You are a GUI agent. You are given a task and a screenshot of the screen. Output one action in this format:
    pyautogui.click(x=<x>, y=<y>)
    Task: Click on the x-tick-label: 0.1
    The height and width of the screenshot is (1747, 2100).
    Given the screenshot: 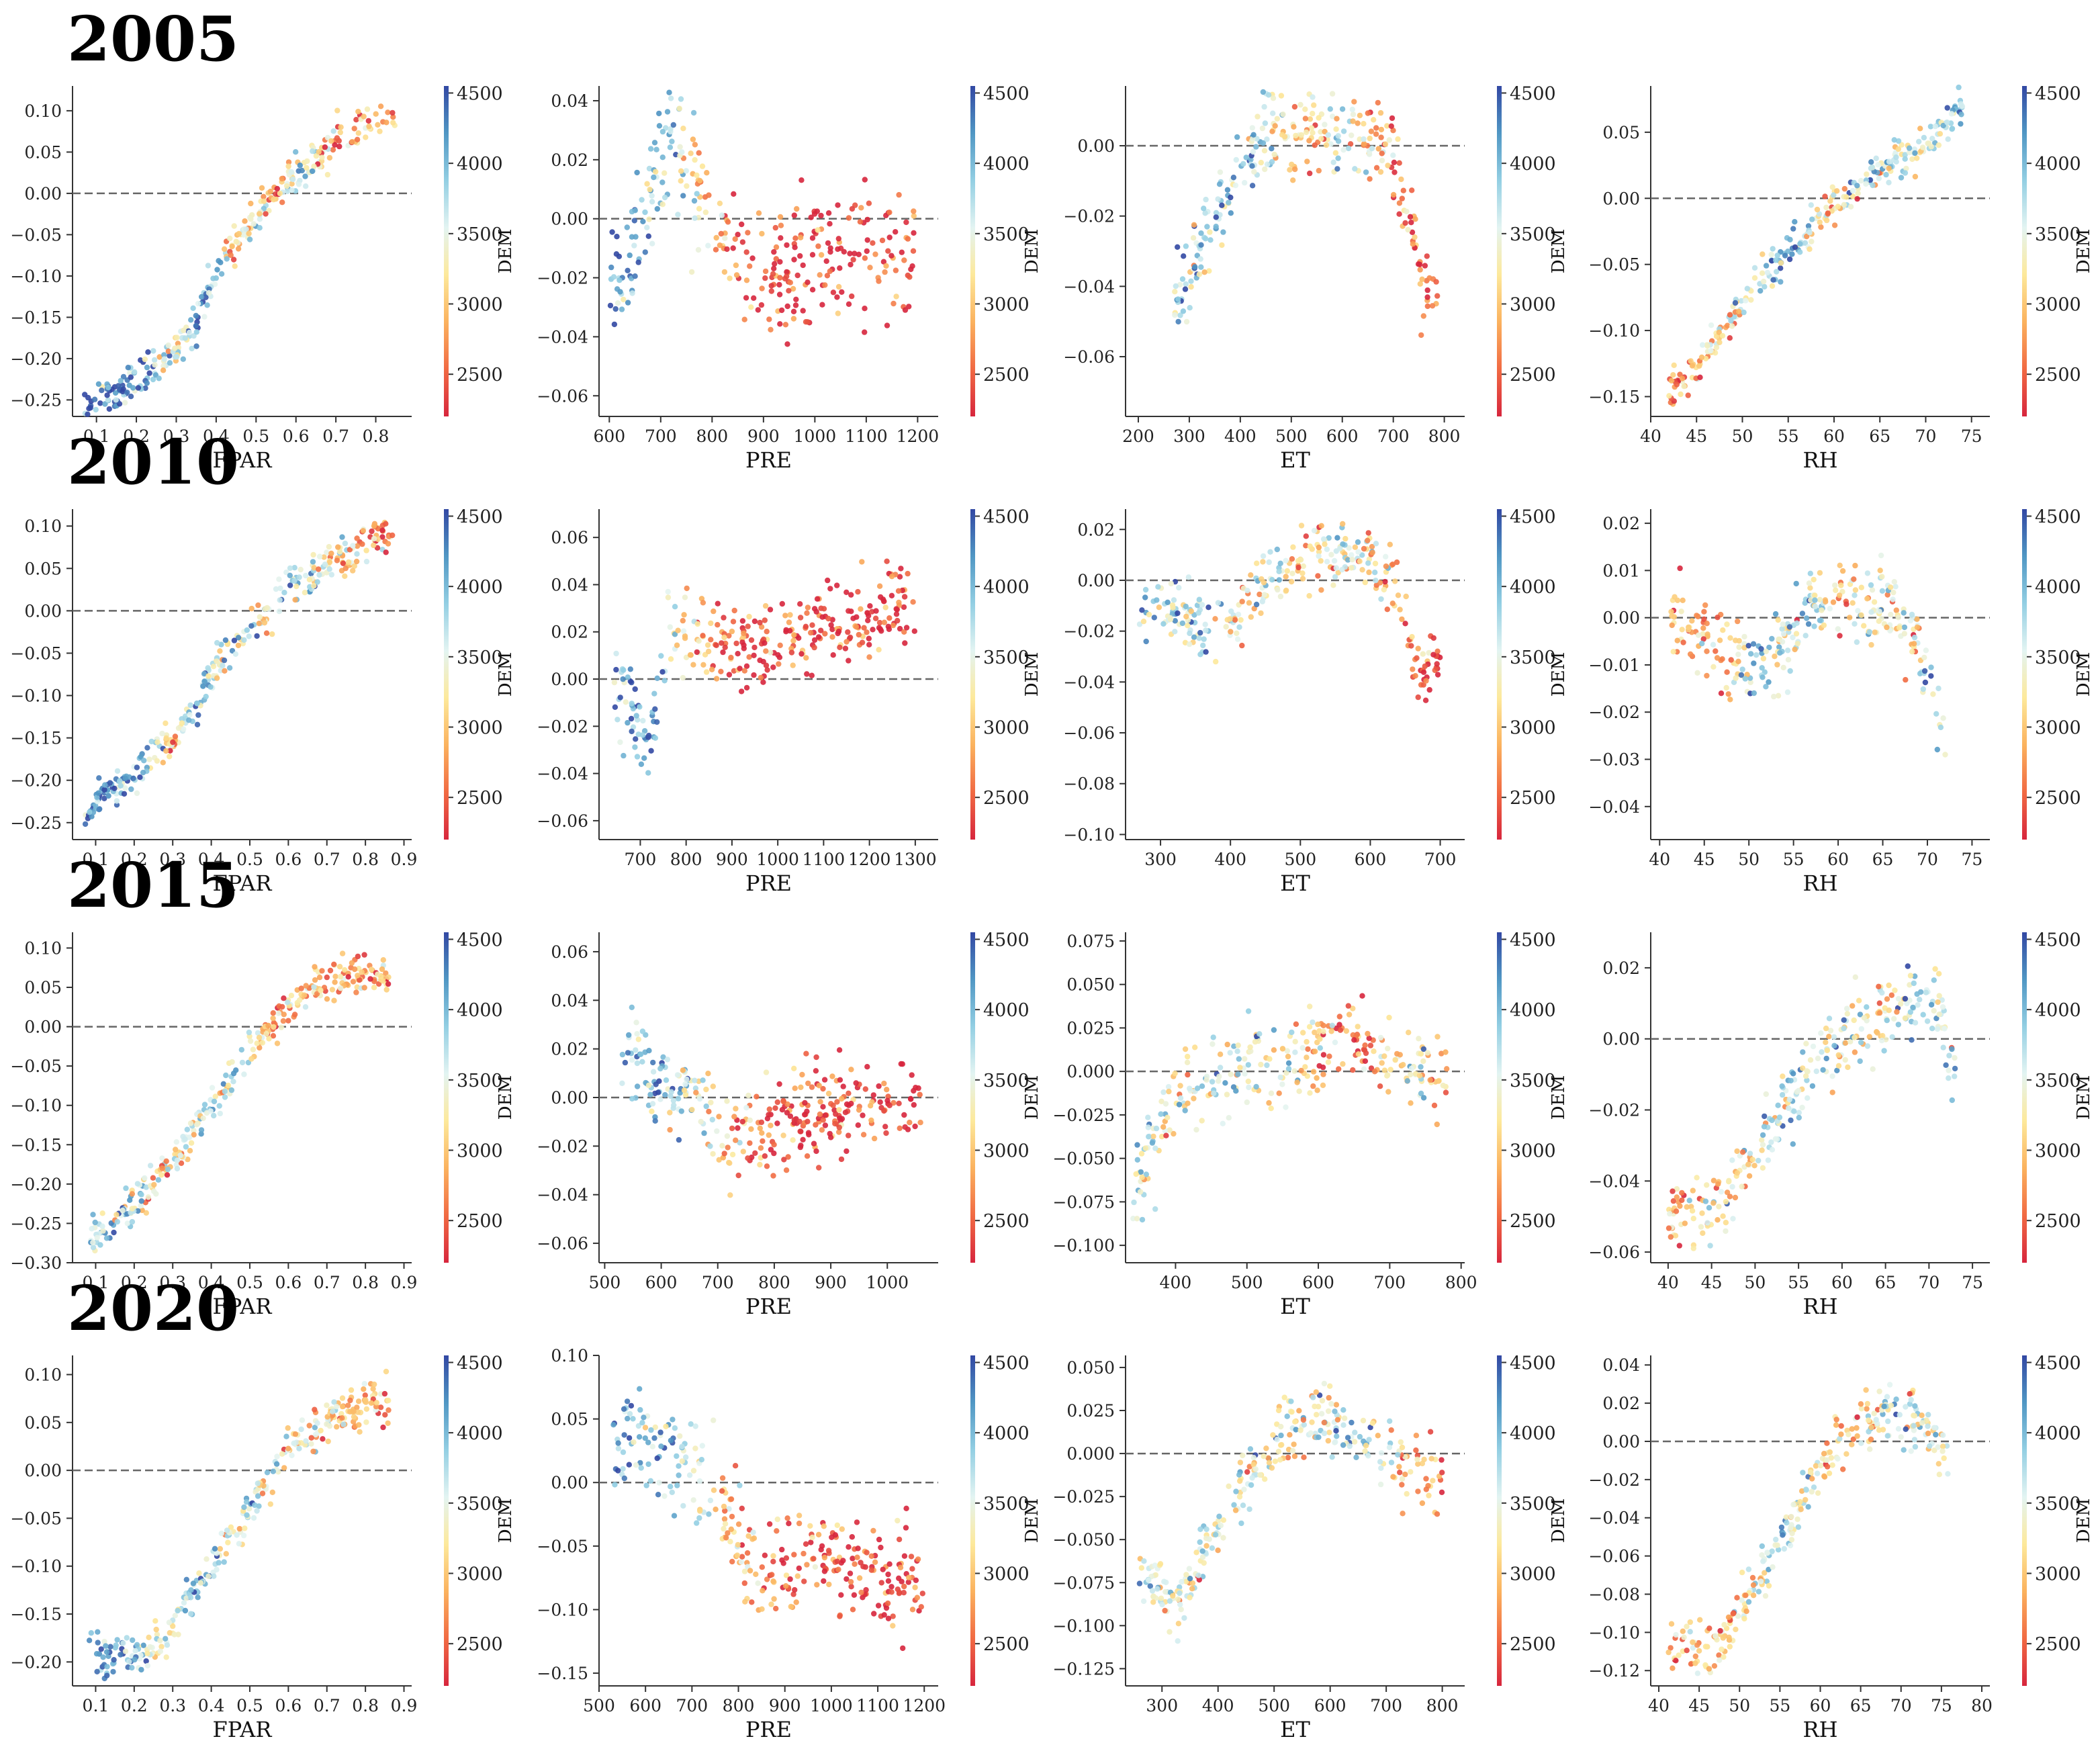 What is the action you would take?
    pyautogui.click(x=96, y=859)
    